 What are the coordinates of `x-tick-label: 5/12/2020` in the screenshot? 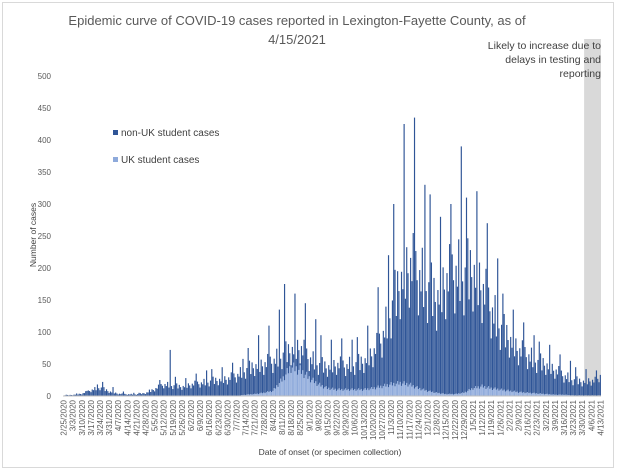 It's located at (164, 417).